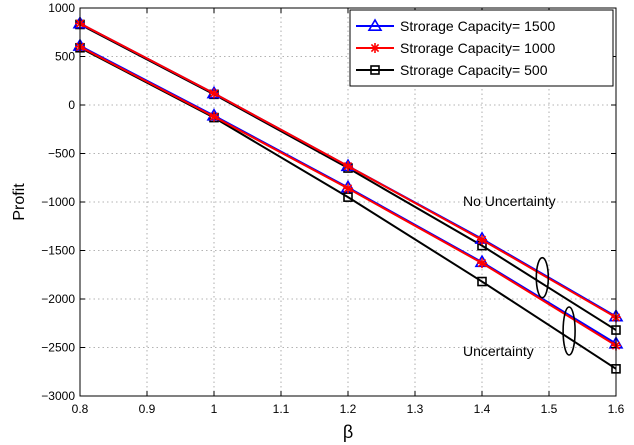  Describe the element at coordinates (58, 251) in the screenshot. I see `y-tick-label: −1500` at that location.